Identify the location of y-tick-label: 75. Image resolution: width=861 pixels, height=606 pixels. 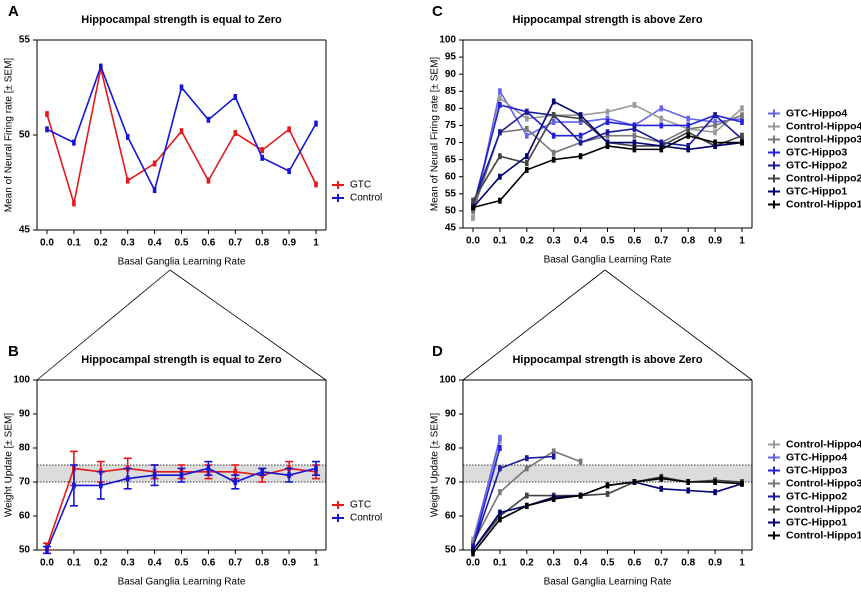
(451, 125).